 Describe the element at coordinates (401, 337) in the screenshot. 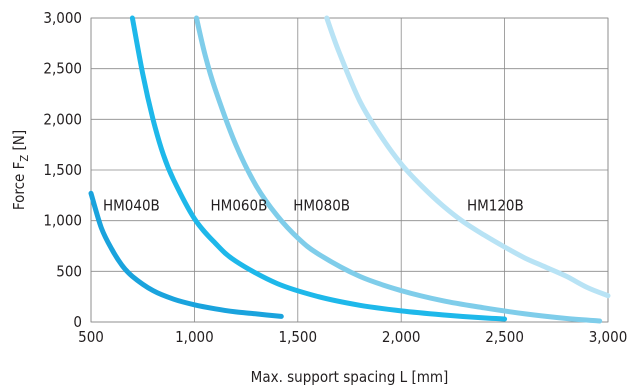

I see `x-tick-label: 2,000` at that location.